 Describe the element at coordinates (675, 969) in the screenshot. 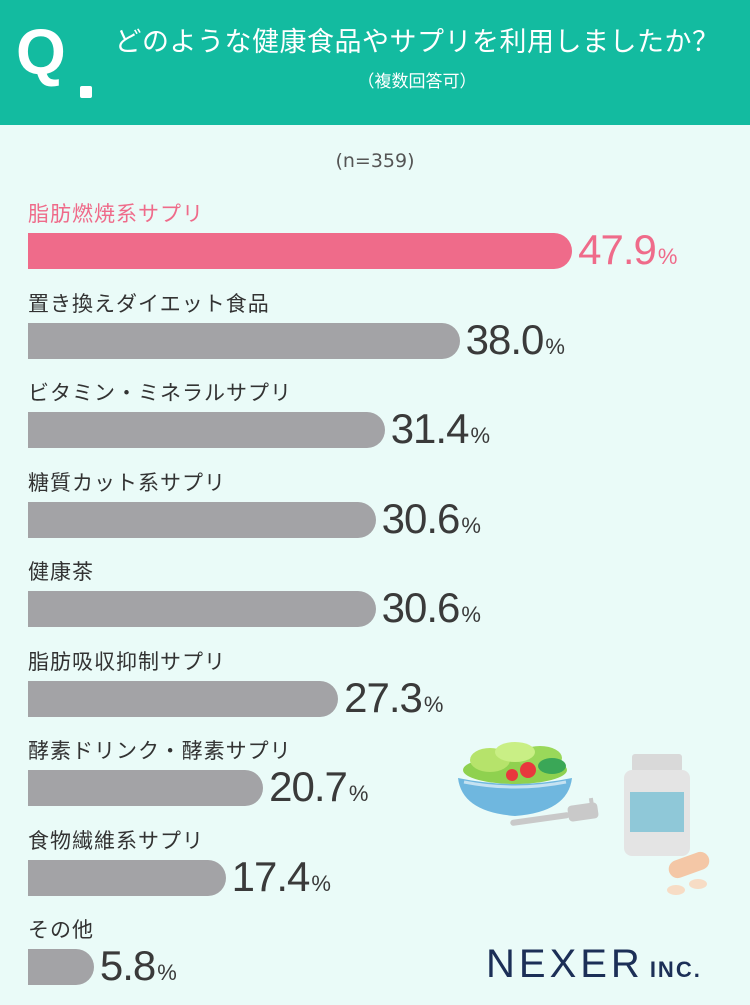

I see `logo-suffix: INC.` at that location.